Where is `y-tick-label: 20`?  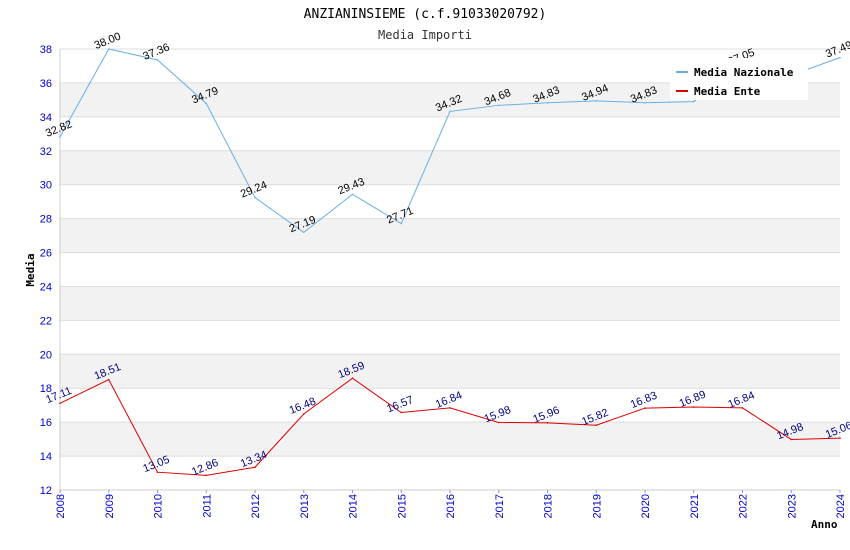
y-tick-label: 20 is located at coordinates (46, 355).